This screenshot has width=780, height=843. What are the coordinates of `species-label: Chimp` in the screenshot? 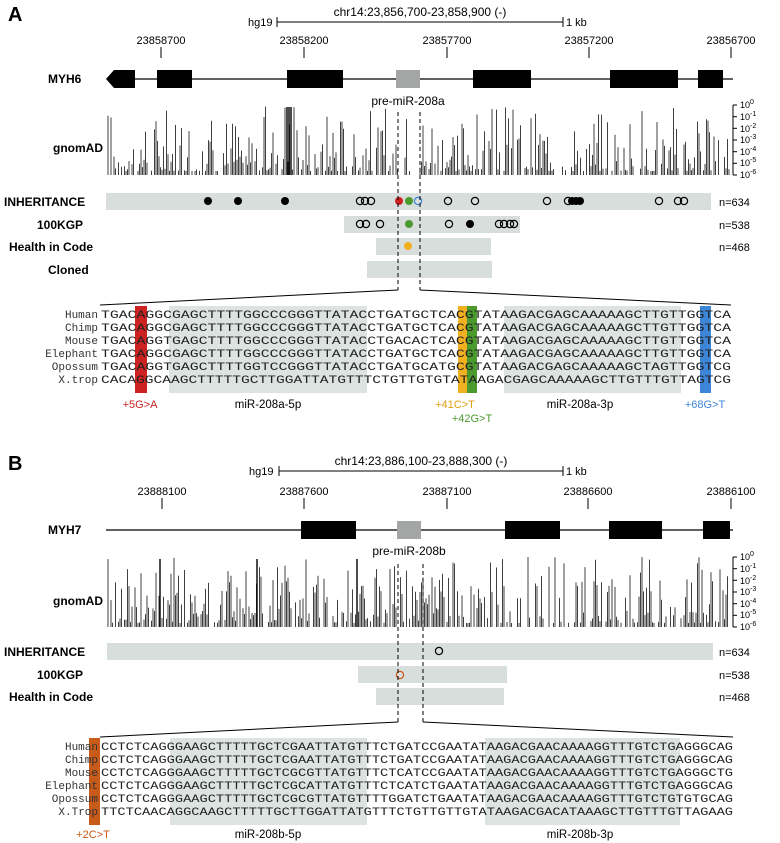 It's located at (81, 329).